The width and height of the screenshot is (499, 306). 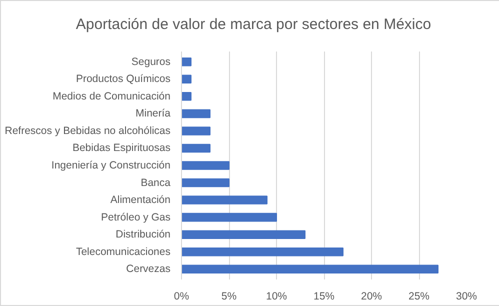 I want to click on x-tick-label: 20%, so click(x=371, y=296).